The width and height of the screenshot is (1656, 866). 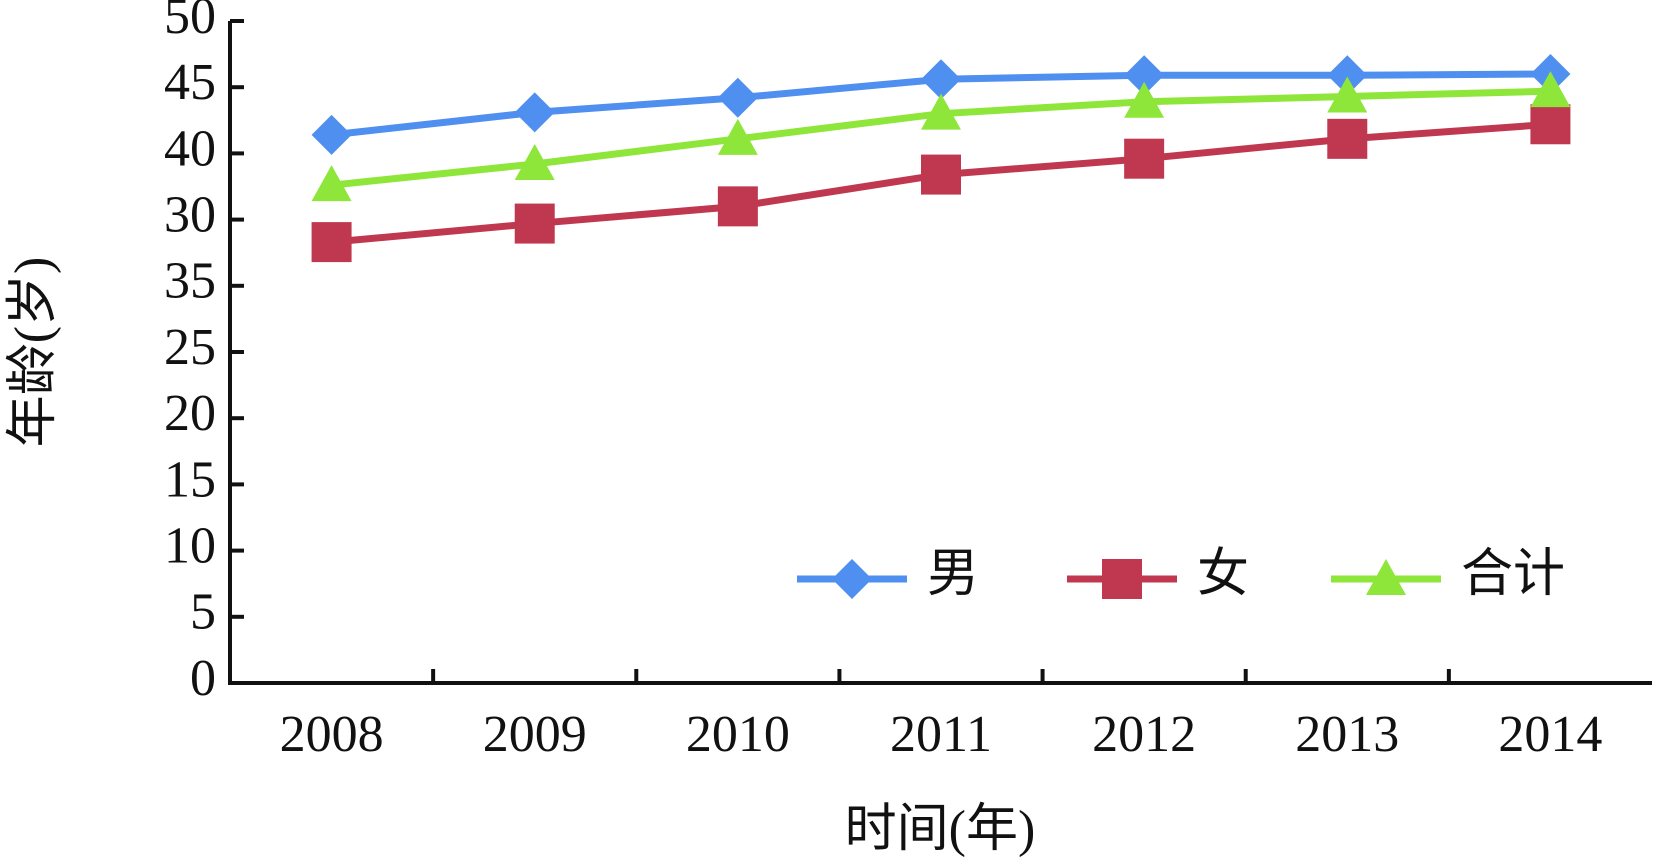 What do you see at coordinates (940, 829) in the screenshot?
I see `x-axis-title: 时间(年)` at bounding box center [940, 829].